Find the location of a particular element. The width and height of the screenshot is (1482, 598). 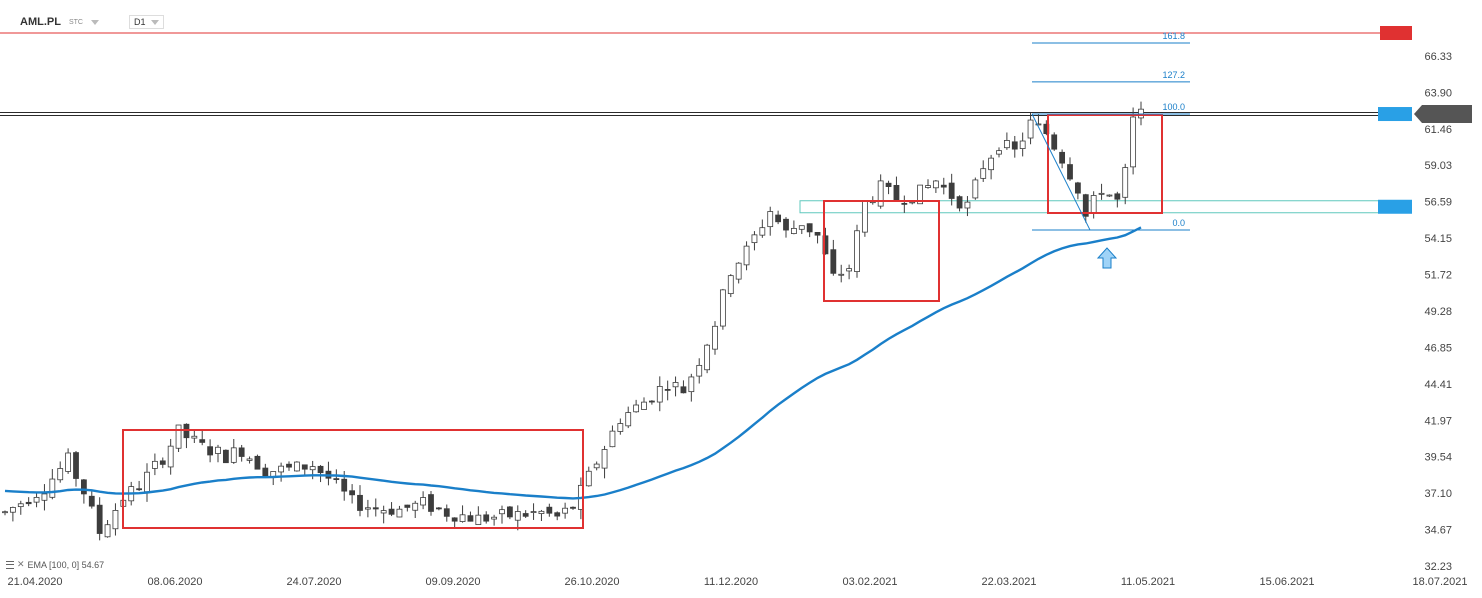

fib-trendline is located at coordinates (1061, 172).